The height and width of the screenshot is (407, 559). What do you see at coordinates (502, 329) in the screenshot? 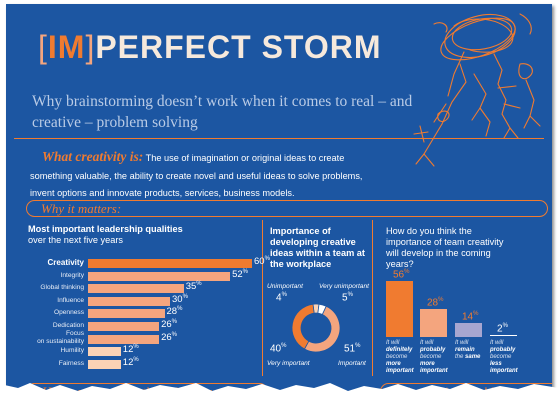
I see `column-value: 2%` at bounding box center [502, 329].